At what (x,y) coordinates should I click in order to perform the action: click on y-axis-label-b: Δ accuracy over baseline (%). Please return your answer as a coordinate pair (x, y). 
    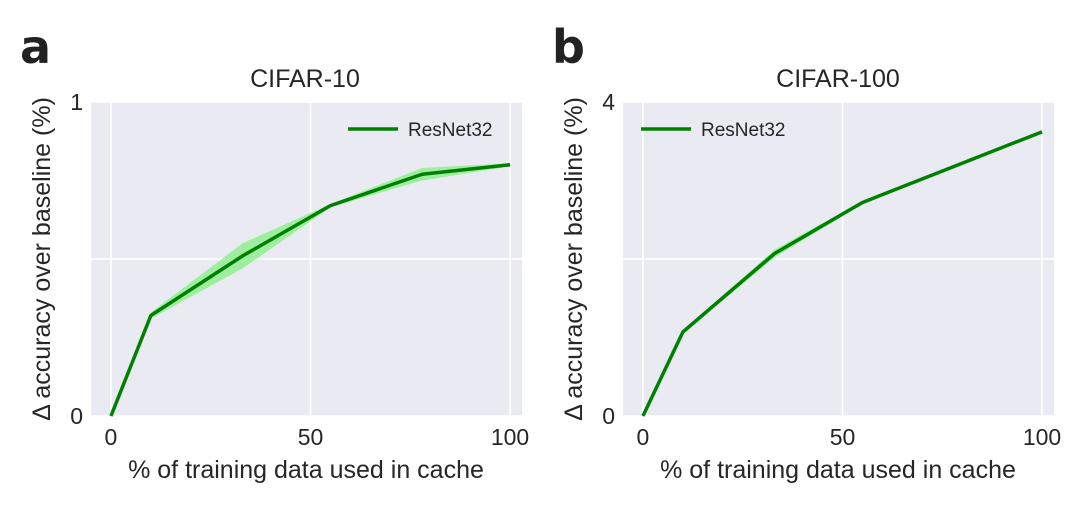
    Looking at the image, I should click on (574, 259).